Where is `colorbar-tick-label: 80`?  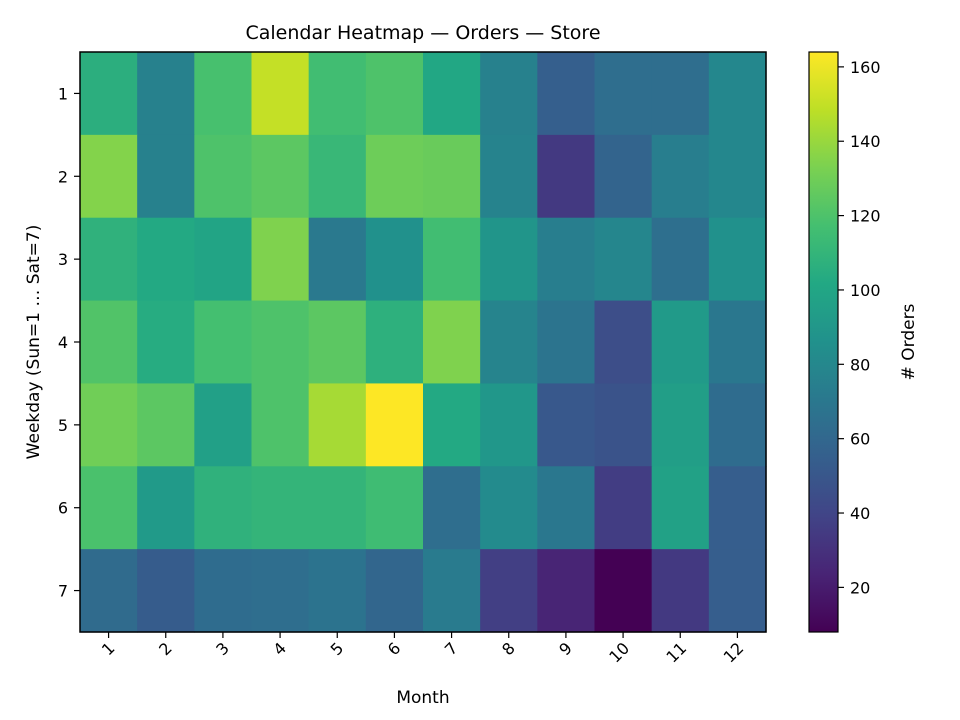 colorbar-tick-label: 80 is located at coordinates (860, 364).